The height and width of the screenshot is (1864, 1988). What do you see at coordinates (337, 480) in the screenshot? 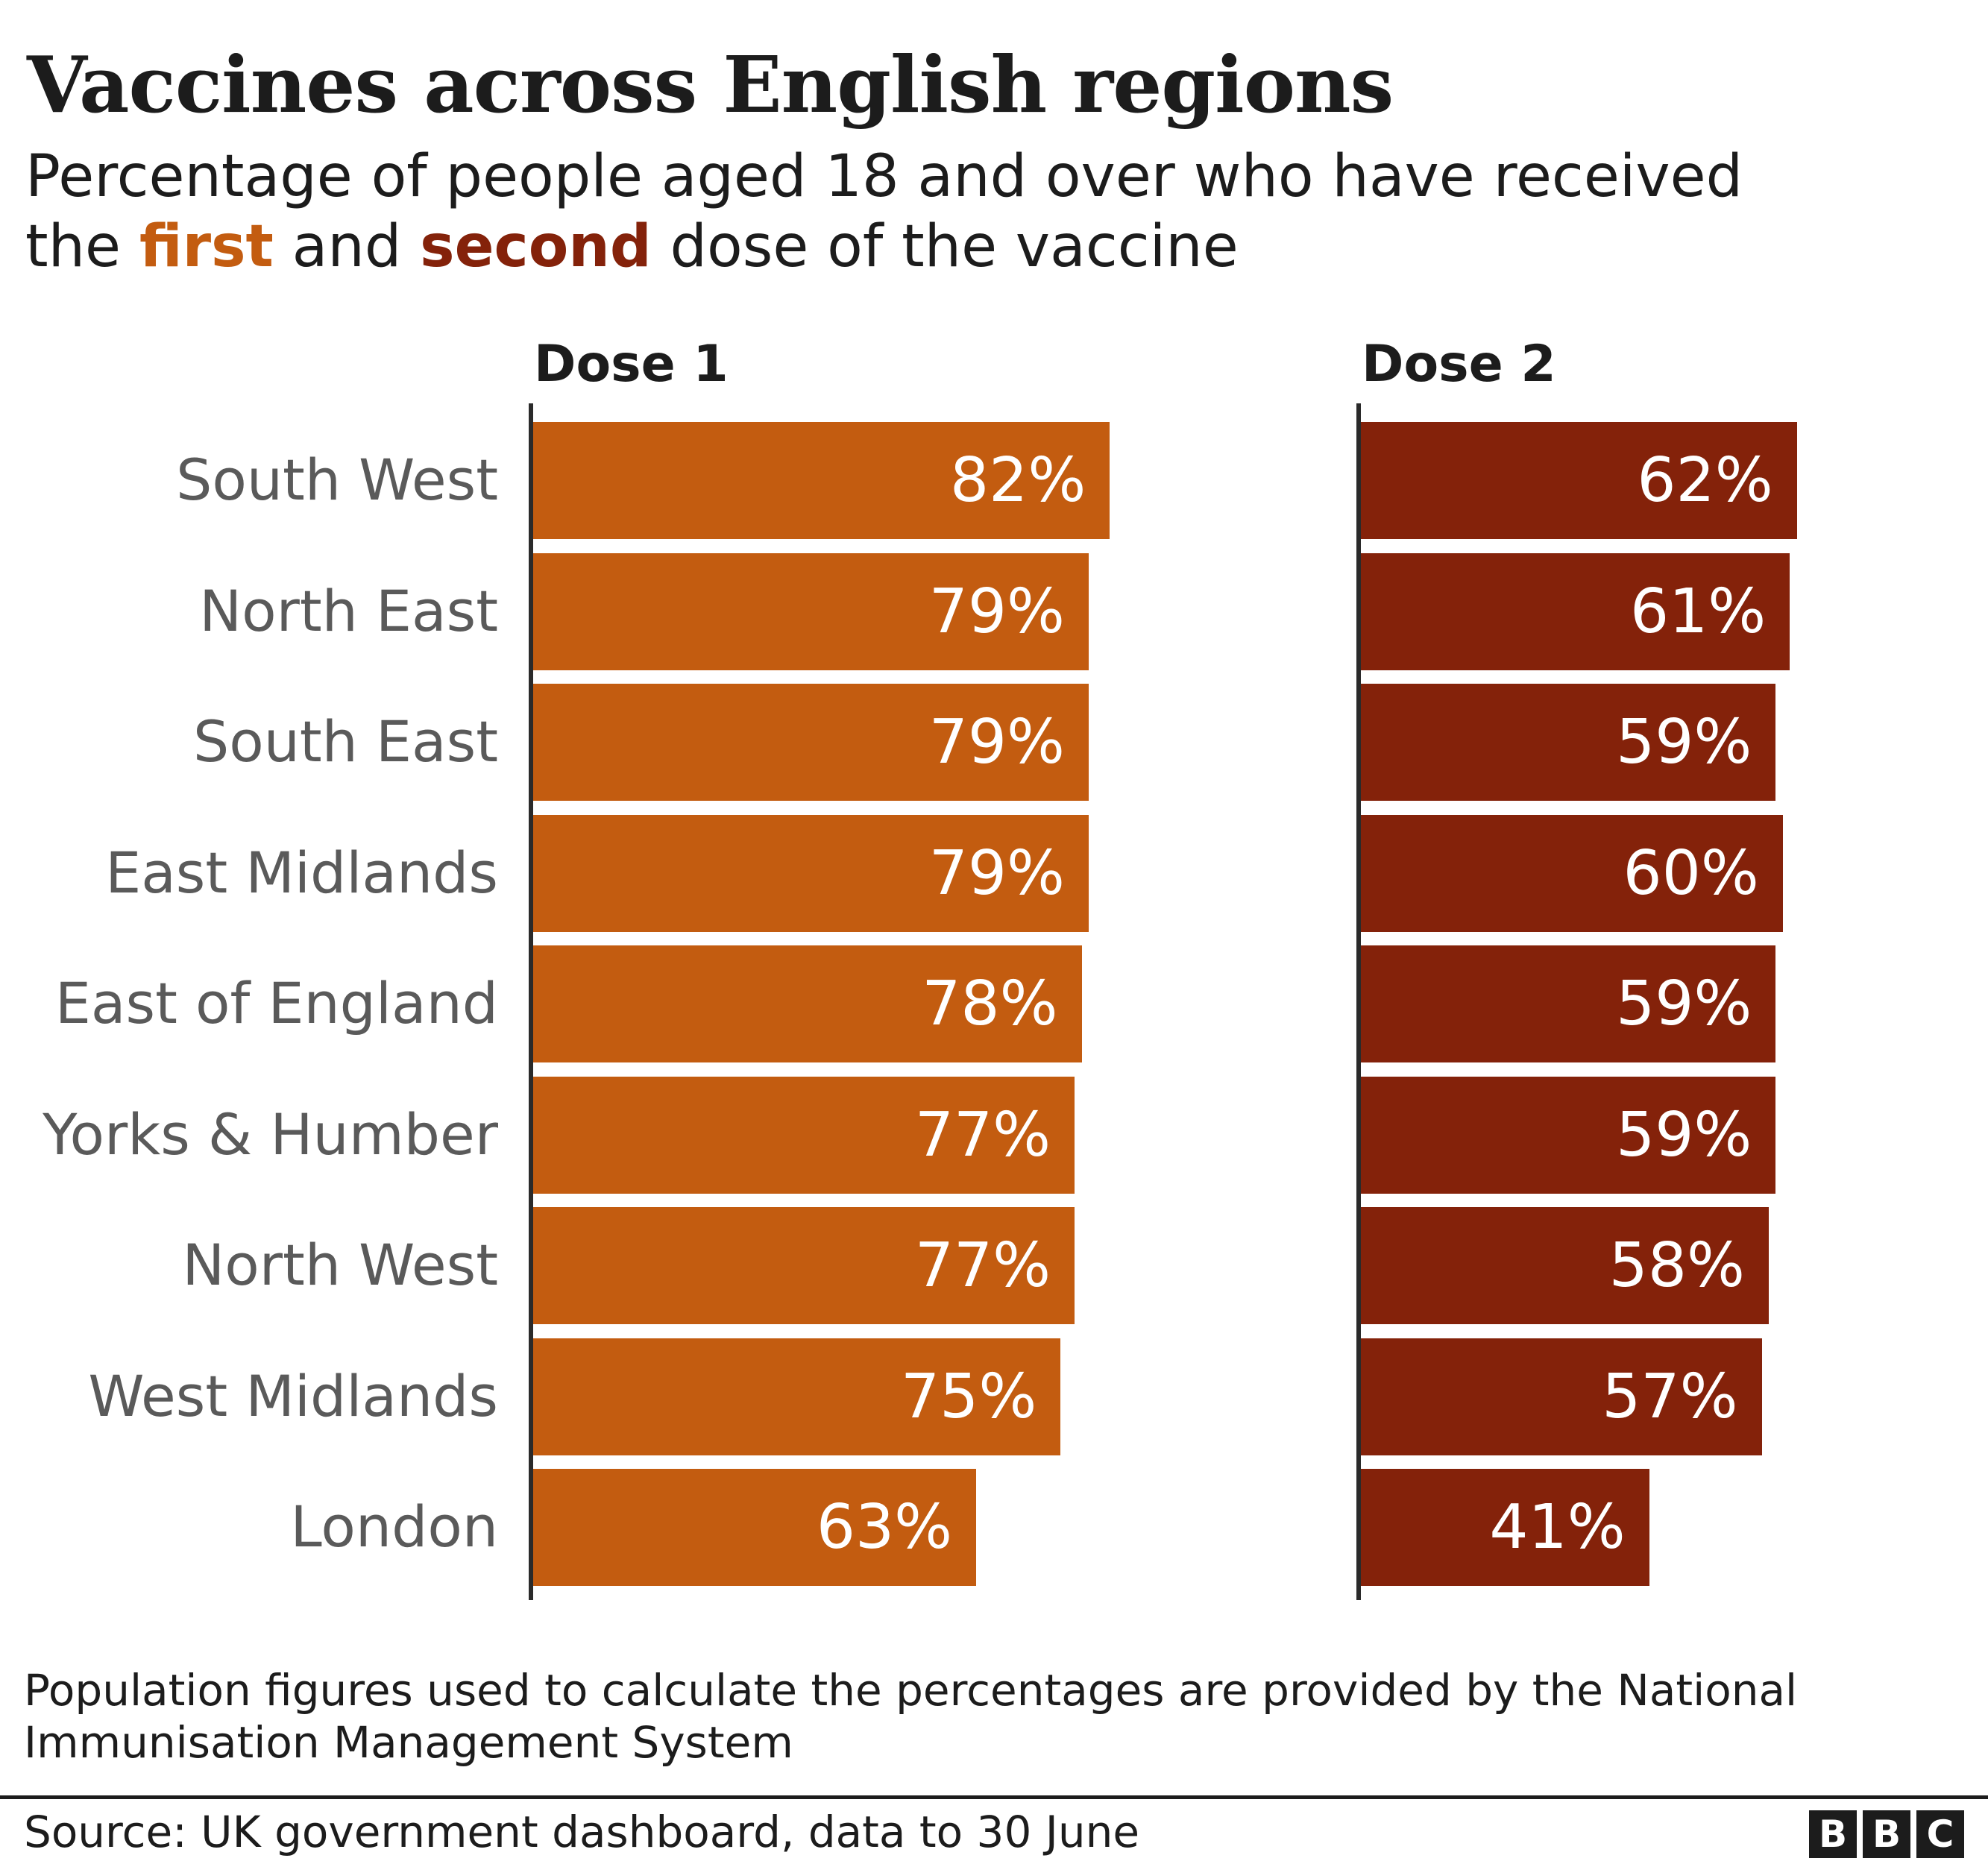
I see `region-label: South West` at bounding box center [337, 480].